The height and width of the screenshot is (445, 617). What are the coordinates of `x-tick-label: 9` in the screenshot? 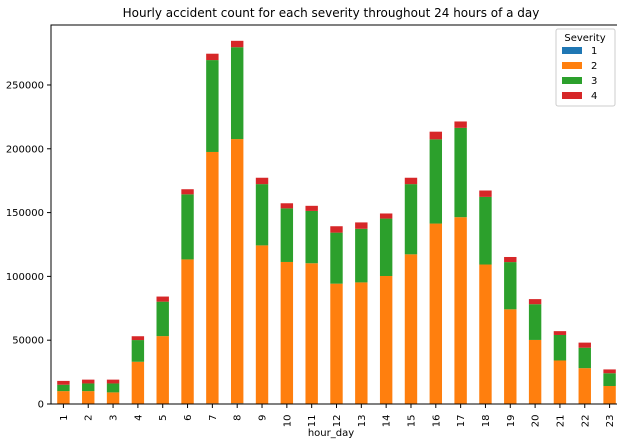 It's located at (263, 418).